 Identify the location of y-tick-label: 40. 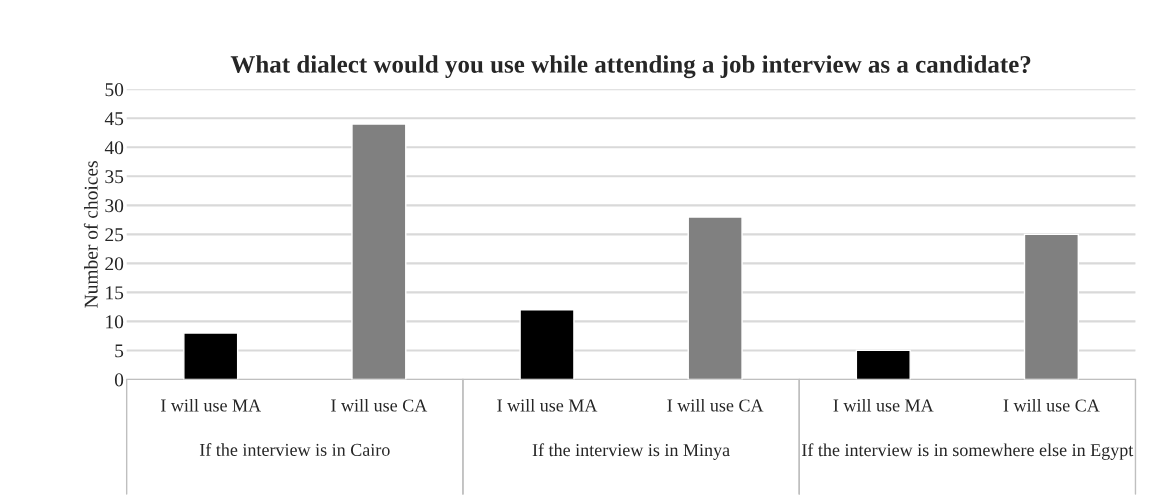
(114, 148).